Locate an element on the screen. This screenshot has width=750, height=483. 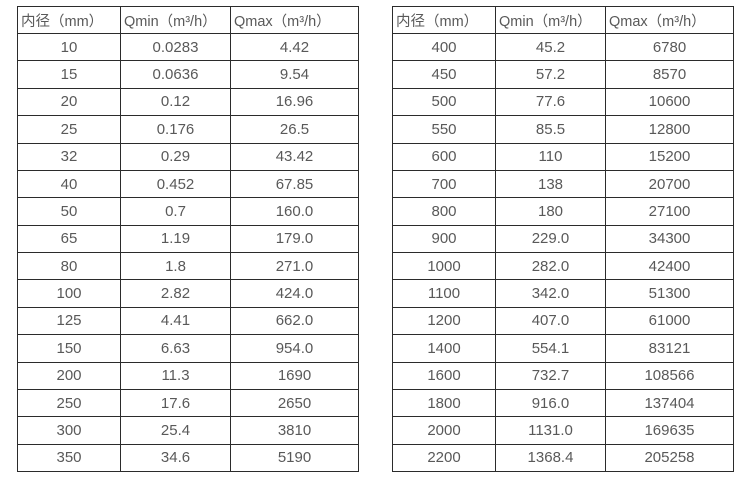
table-cell: 108566 is located at coordinates (669, 375).